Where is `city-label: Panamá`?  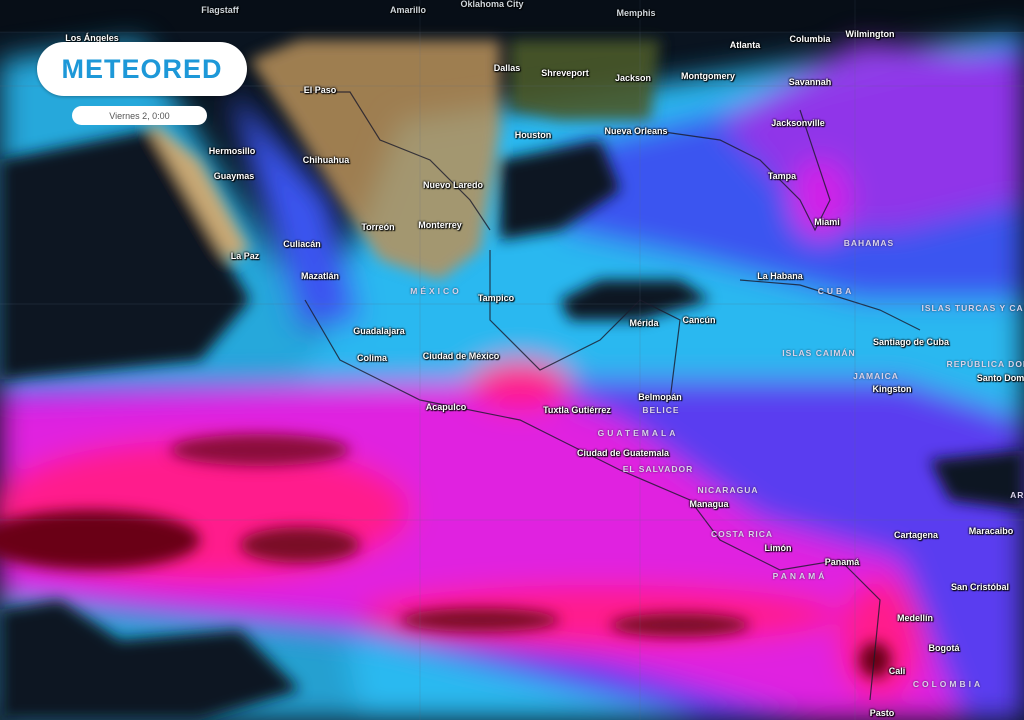
city-label: Panamá is located at coordinates (842, 562).